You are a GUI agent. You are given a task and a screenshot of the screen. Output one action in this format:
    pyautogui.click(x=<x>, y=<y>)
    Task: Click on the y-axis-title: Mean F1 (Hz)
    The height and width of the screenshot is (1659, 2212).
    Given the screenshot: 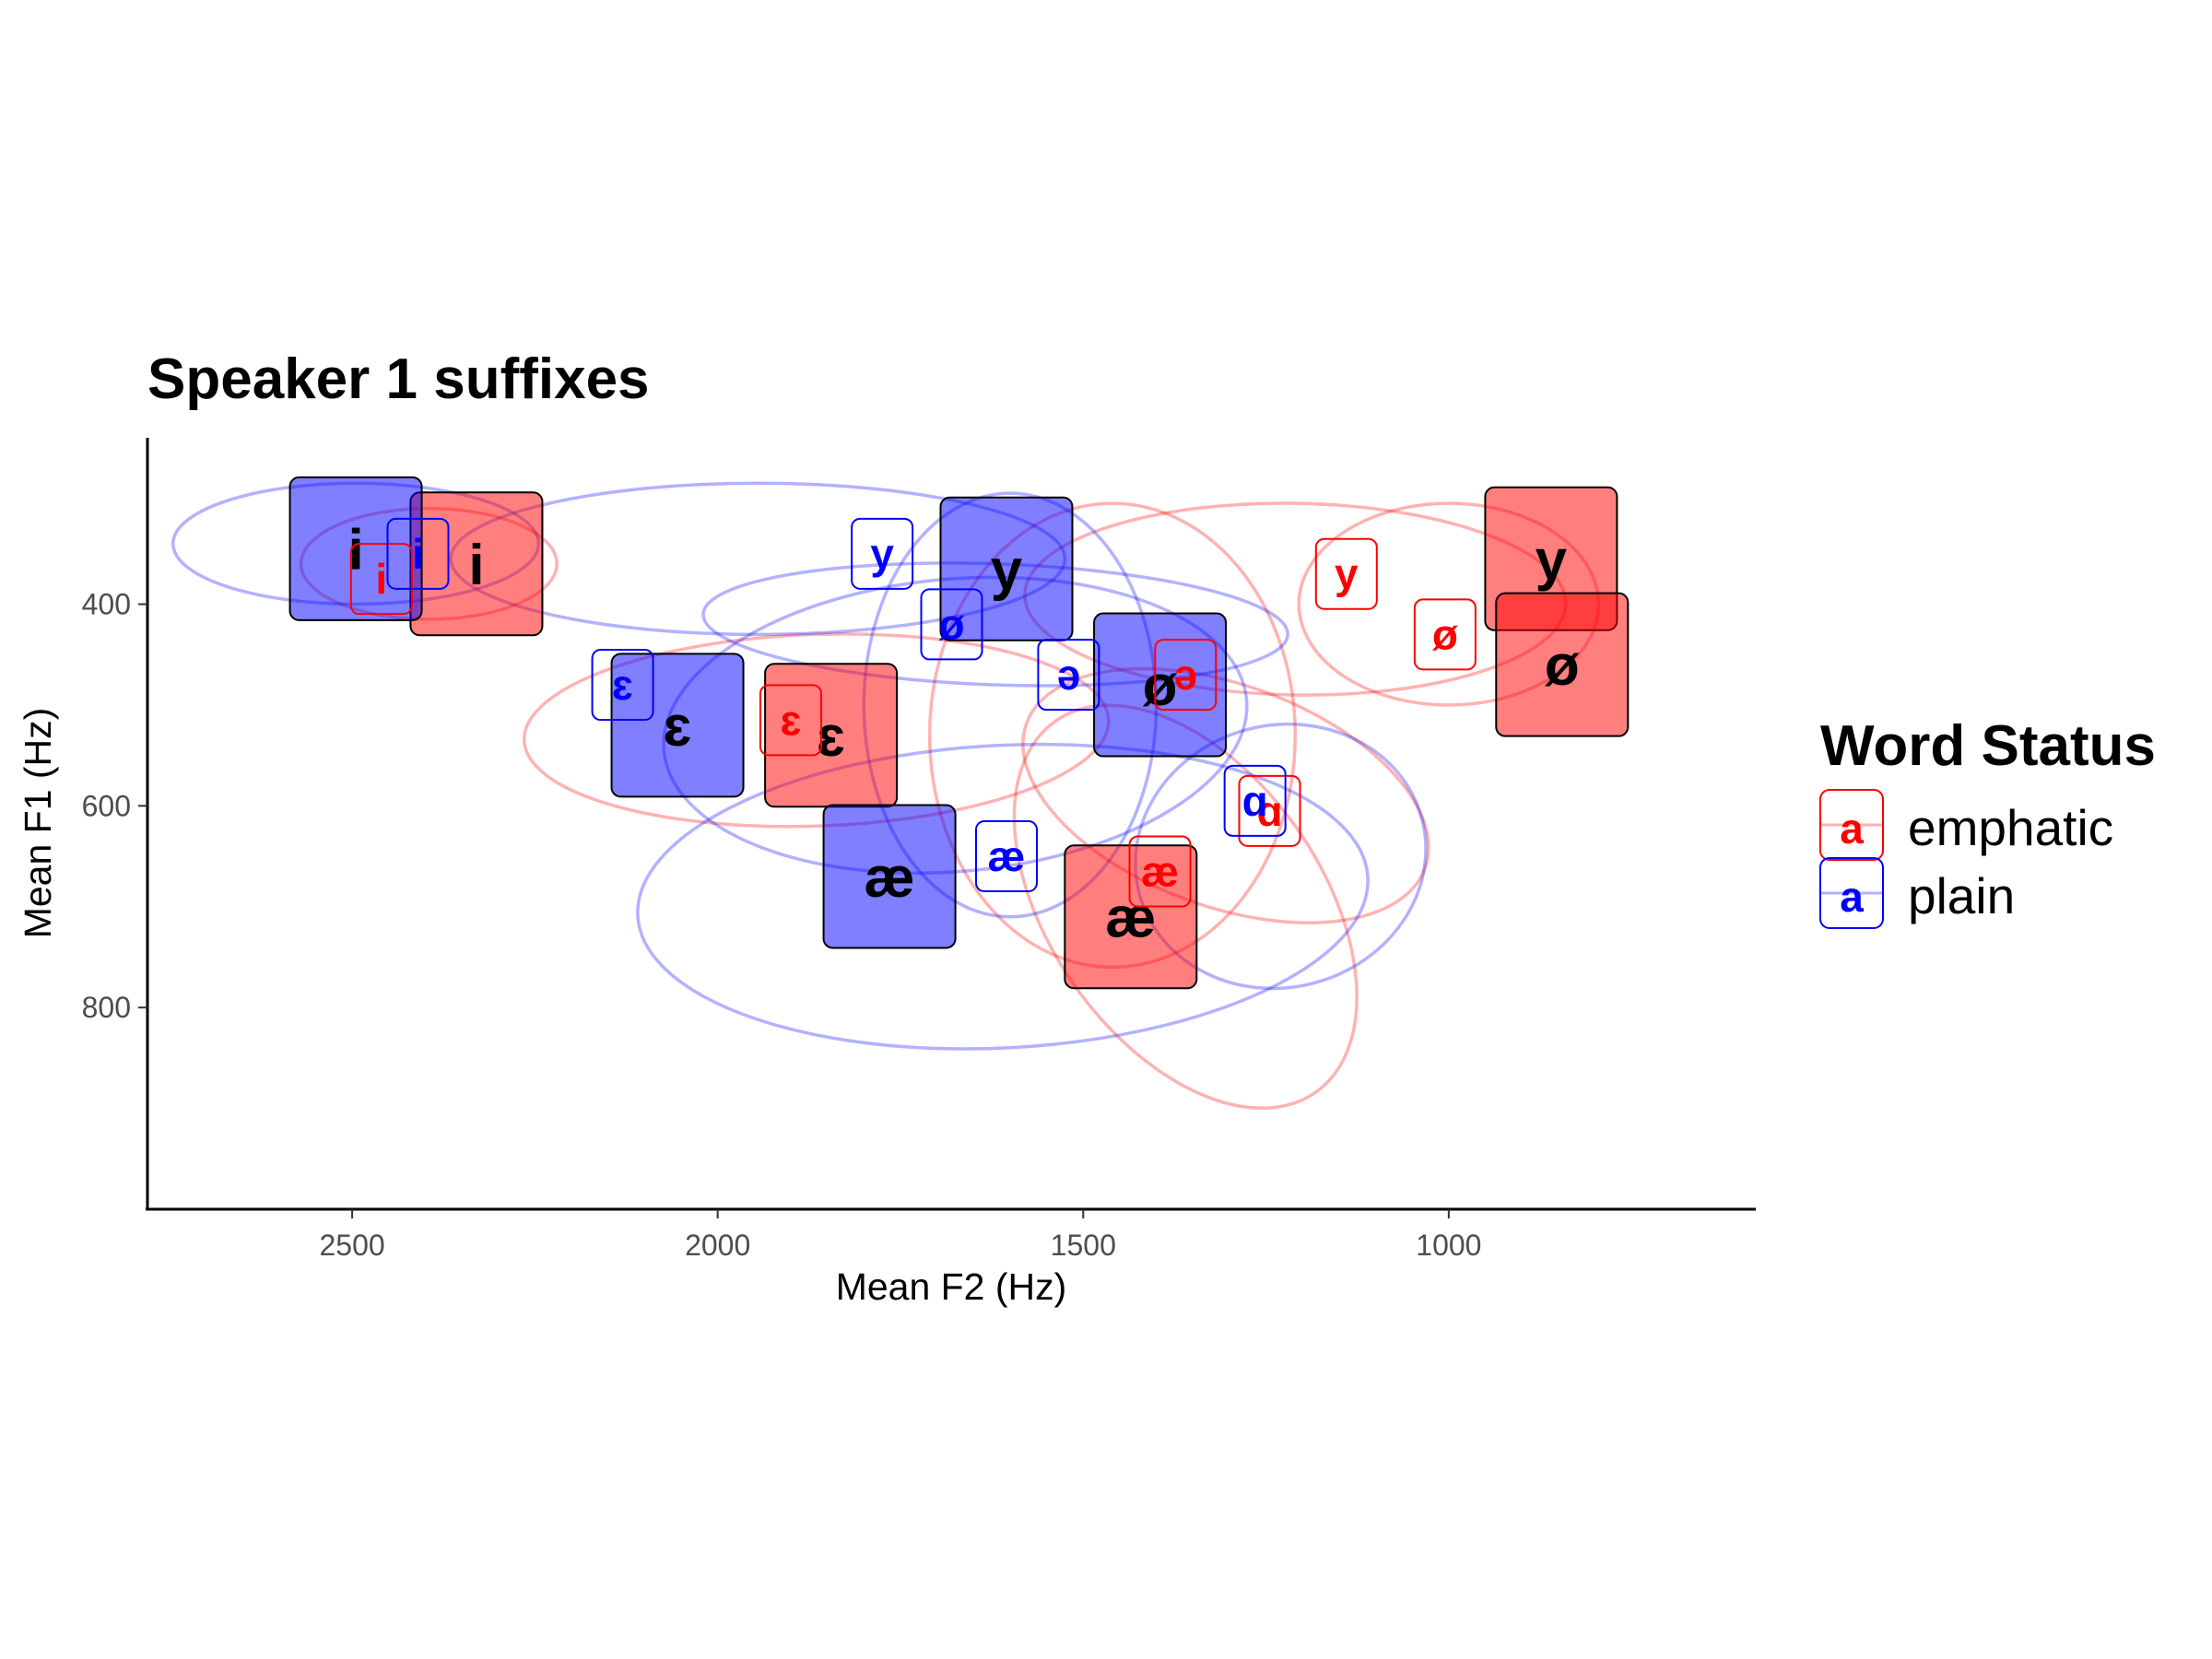 What is the action you would take?
    pyautogui.click(x=38, y=823)
    